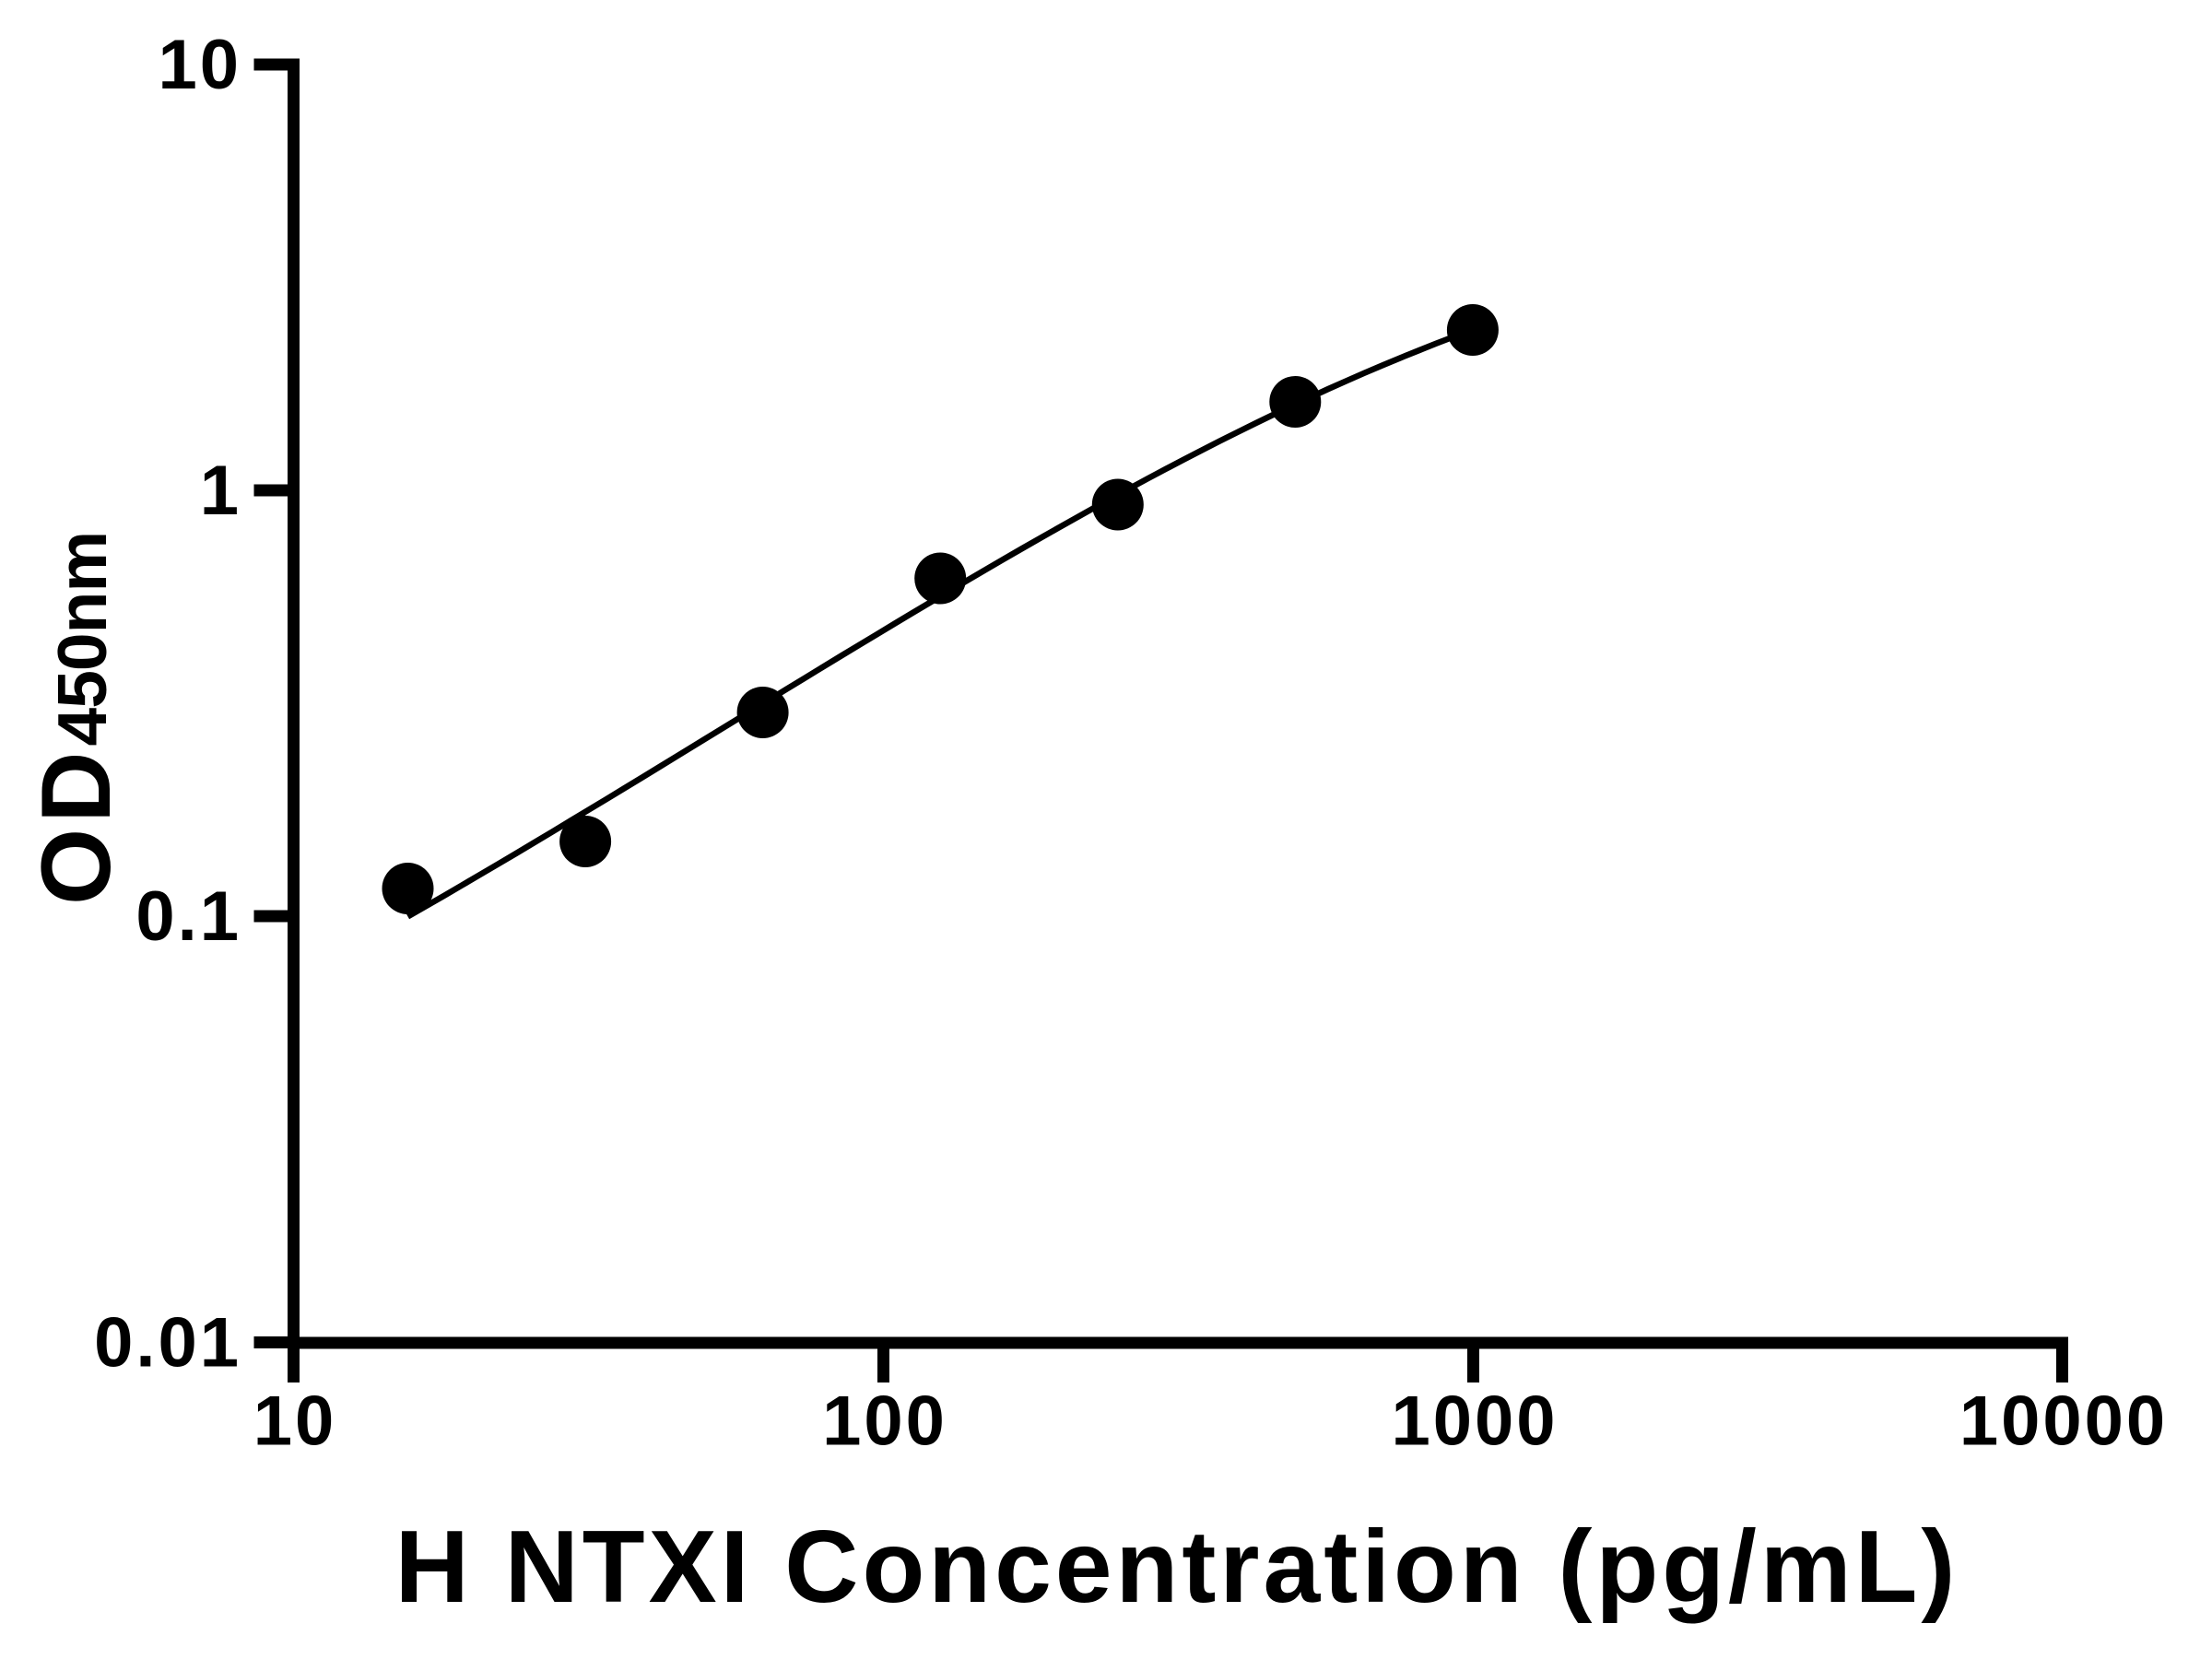  Describe the element at coordinates (1474, 1421) in the screenshot. I see `svg-text: 1000` at that location.